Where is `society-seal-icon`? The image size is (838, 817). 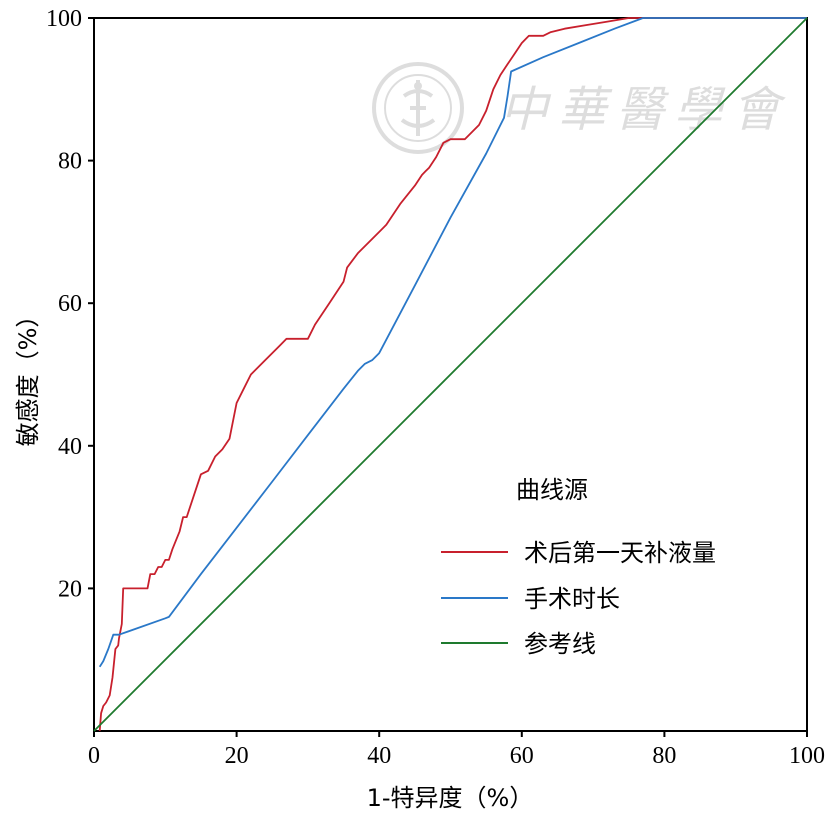
society-seal-icon is located at coordinates (418, 108).